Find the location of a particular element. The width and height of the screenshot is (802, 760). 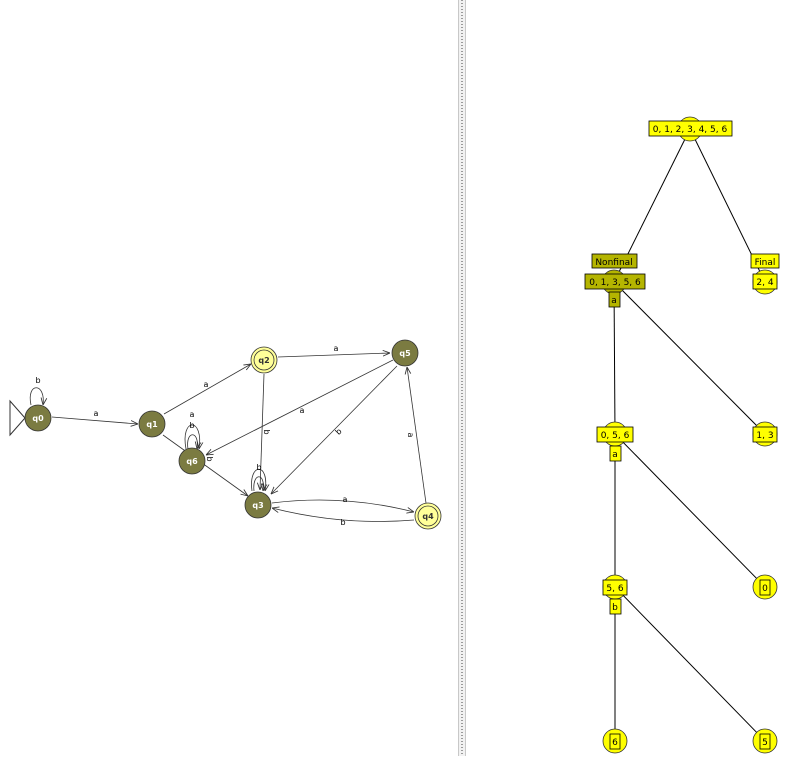

state-label: q1 is located at coordinates (152, 424).